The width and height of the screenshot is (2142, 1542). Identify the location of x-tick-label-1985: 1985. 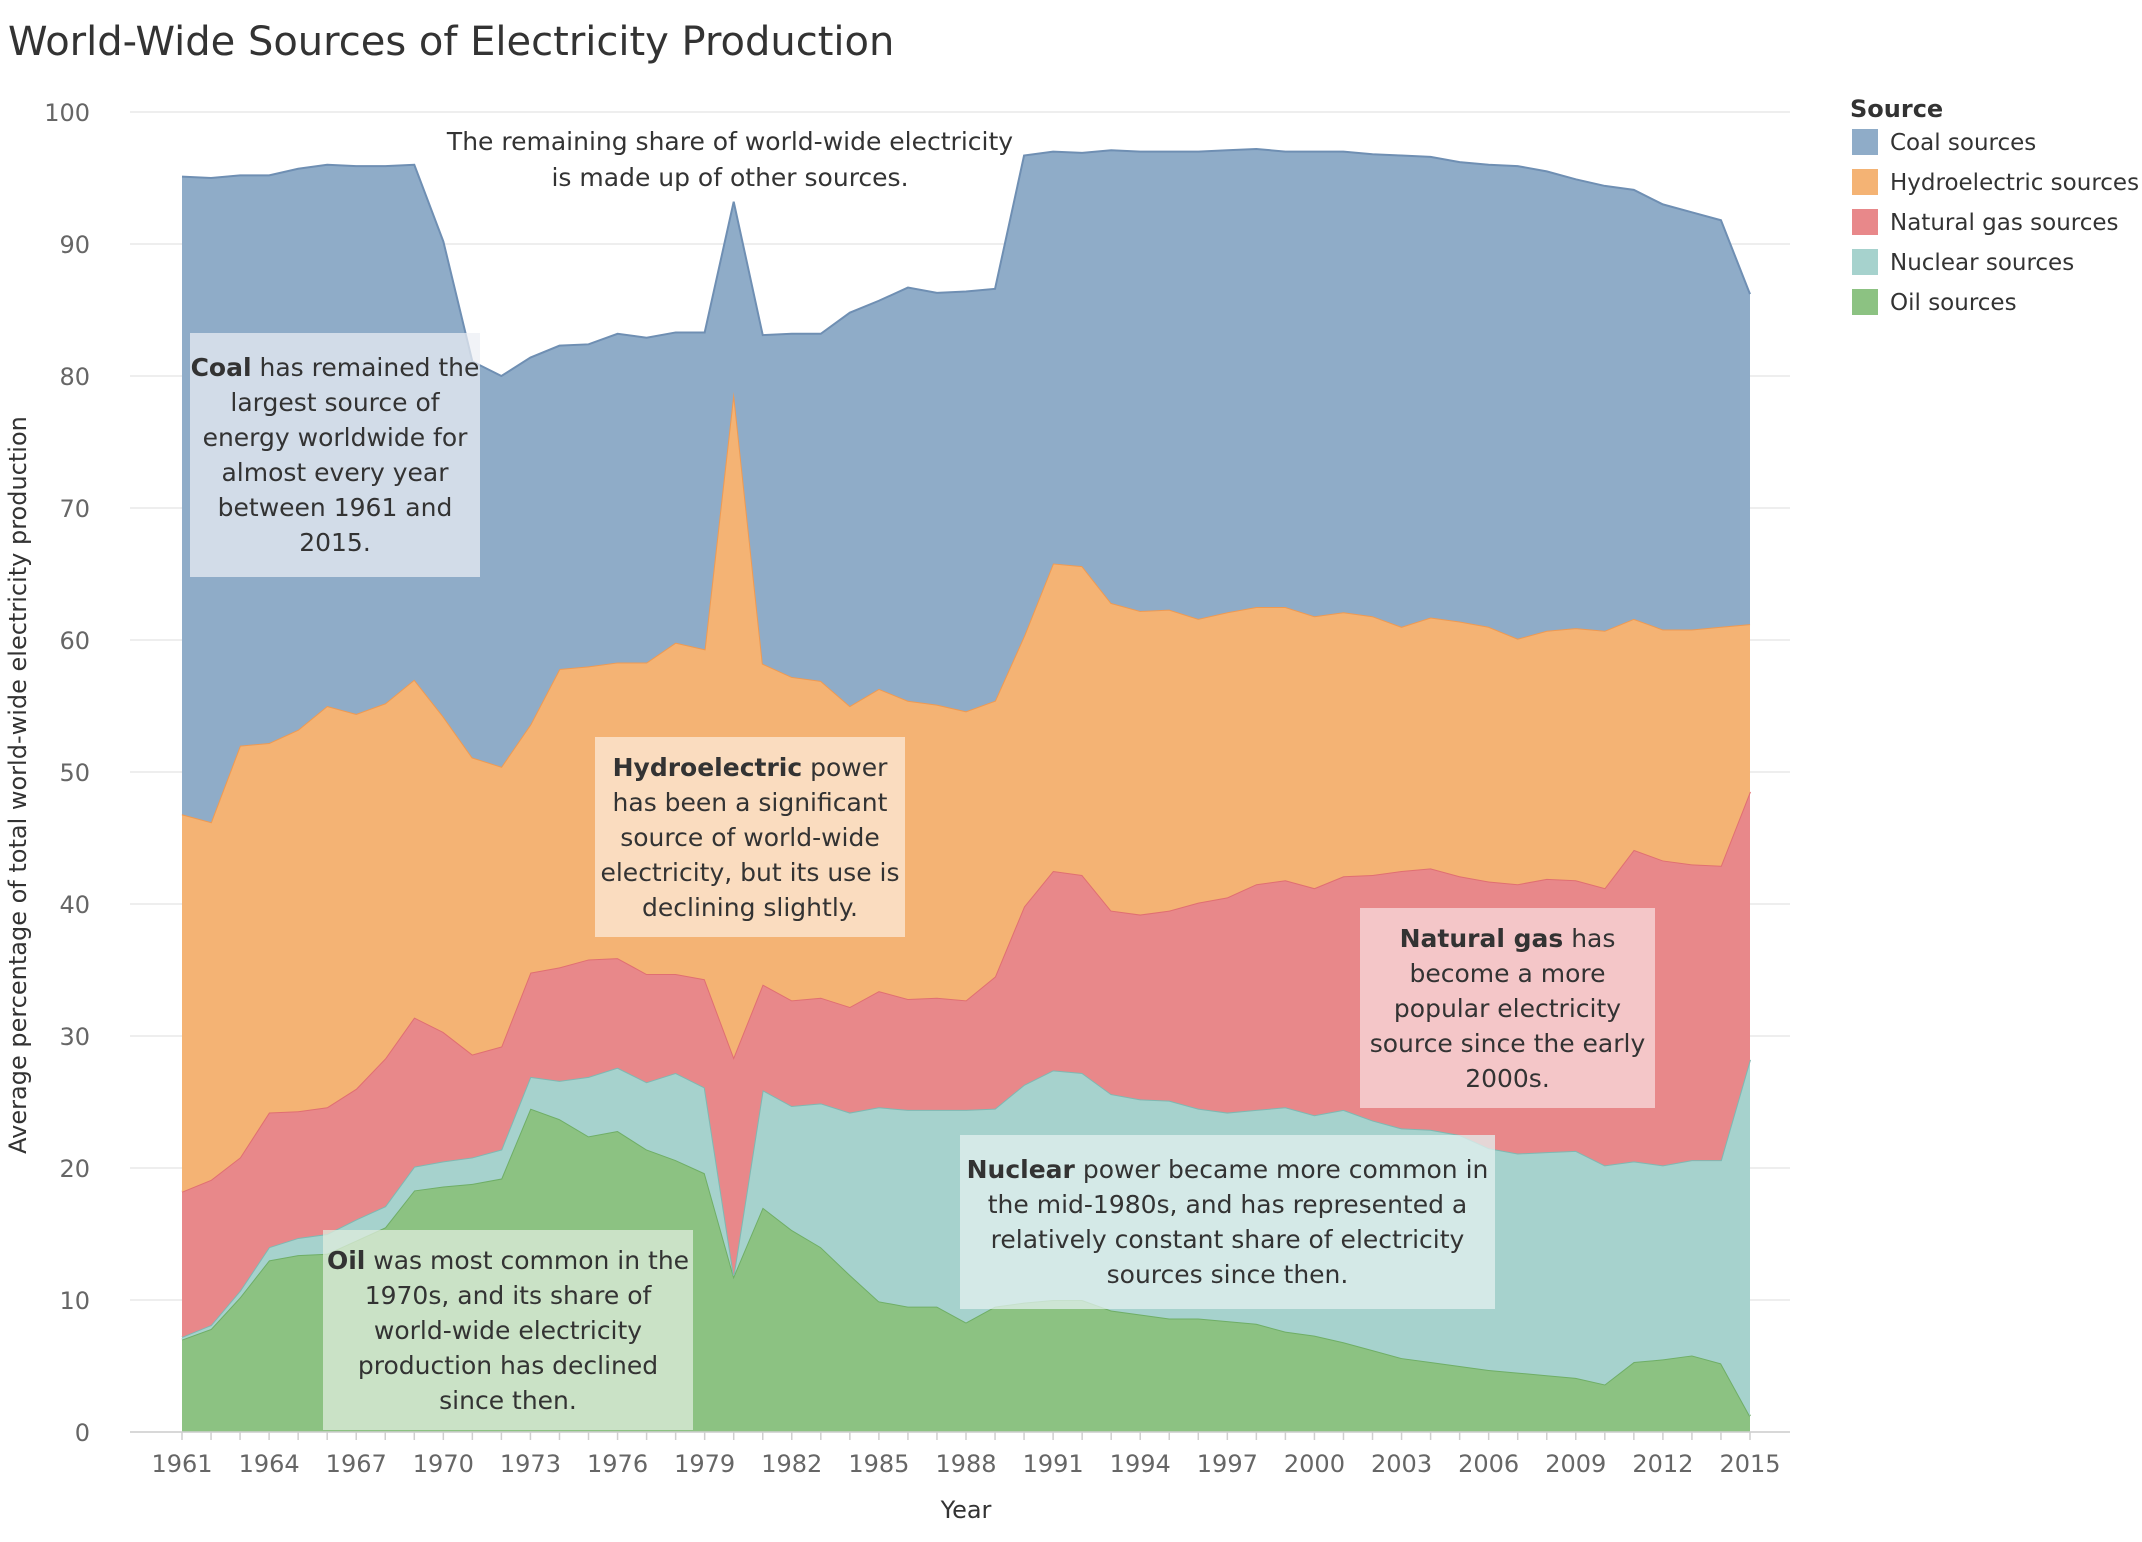
(878, 1464).